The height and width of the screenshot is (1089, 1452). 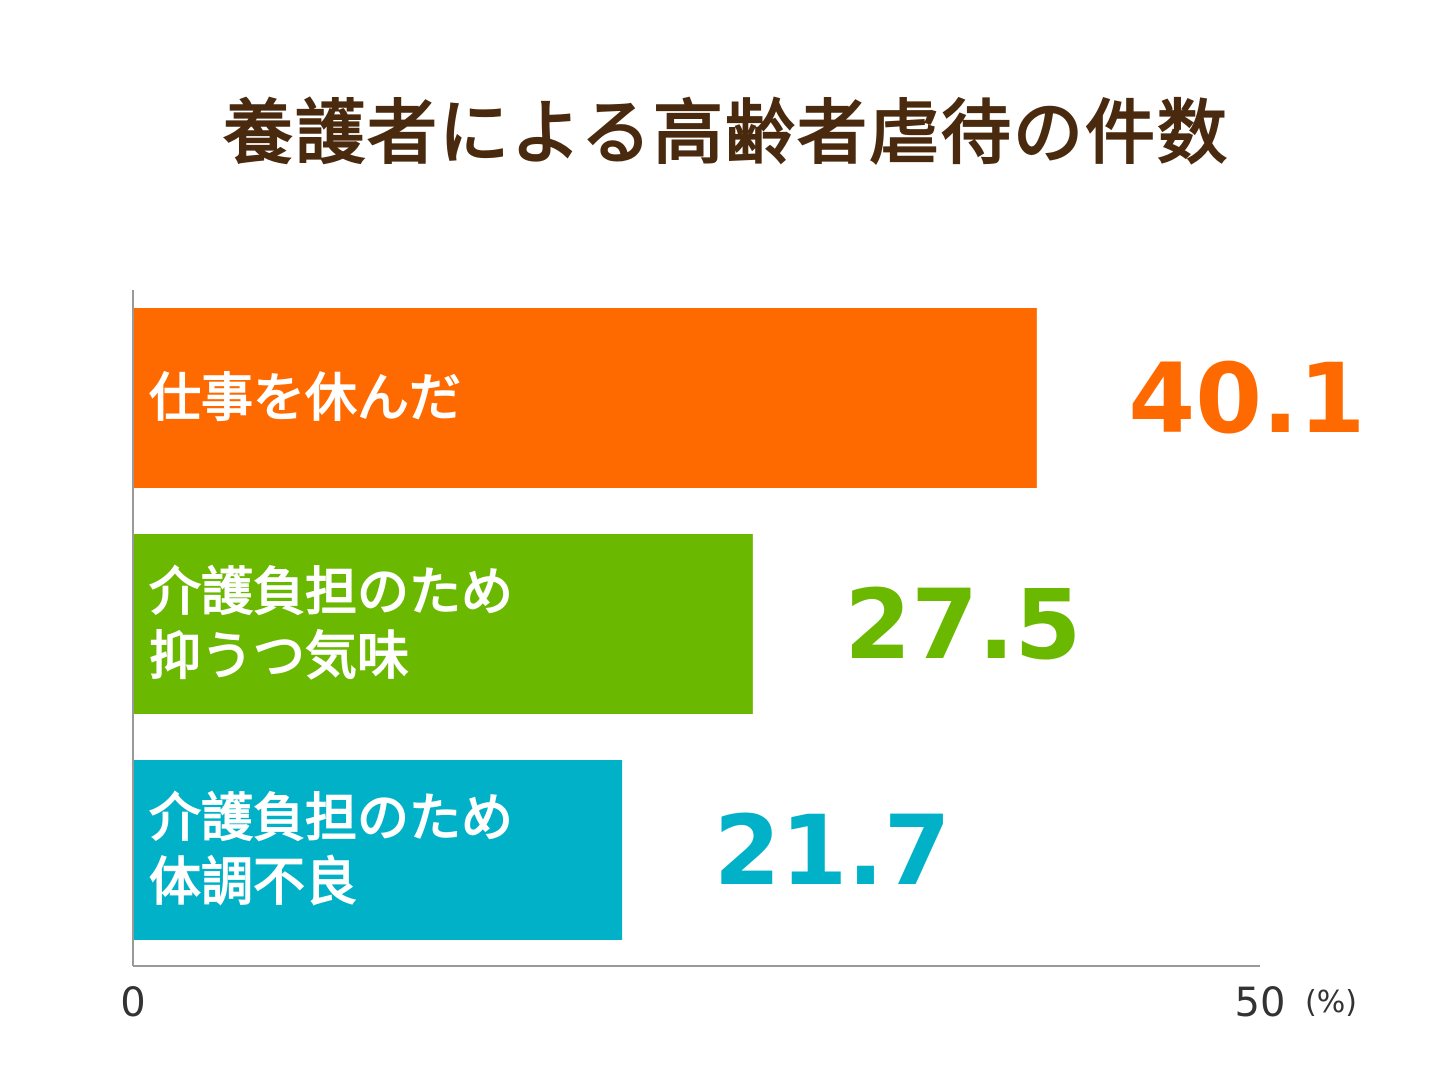 What do you see at coordinates (253, 883) in the screenshot?
I see `bar-category-label-2-1: 体調不良` at bounding box center [253, 883].